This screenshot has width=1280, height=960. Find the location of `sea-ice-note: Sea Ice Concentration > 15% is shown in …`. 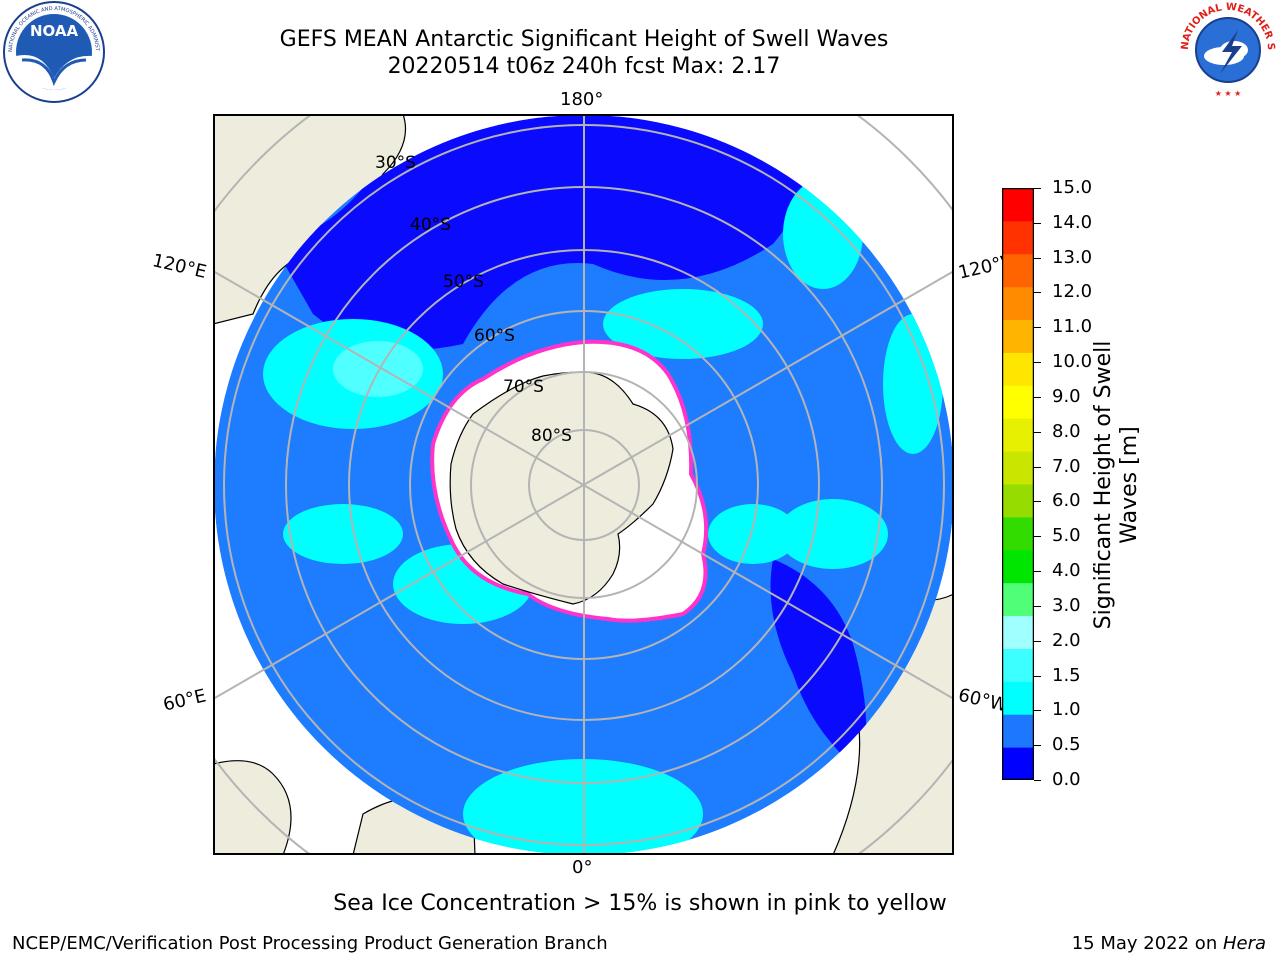

sea-ice-note: Sea Ice Concentration > 15% is shown in … is located at coordinates (640, 903).